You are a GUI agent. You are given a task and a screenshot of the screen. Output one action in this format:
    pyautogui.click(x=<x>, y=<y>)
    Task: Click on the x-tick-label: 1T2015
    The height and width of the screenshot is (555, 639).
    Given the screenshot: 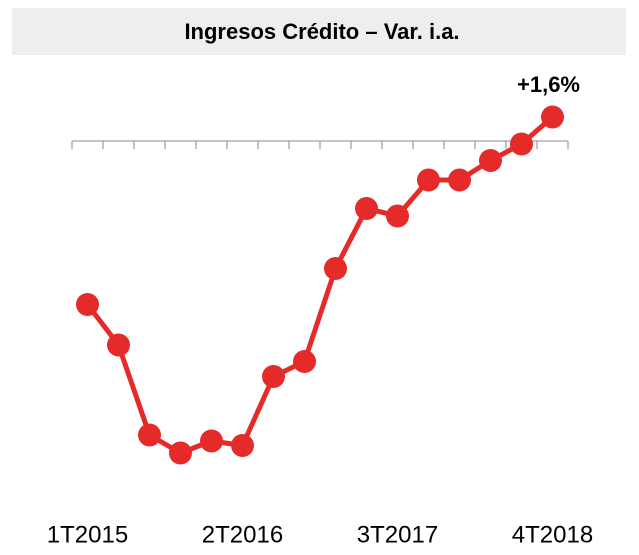 What is the action you would take?
    pyautogui.click(x=87, y=534)
    